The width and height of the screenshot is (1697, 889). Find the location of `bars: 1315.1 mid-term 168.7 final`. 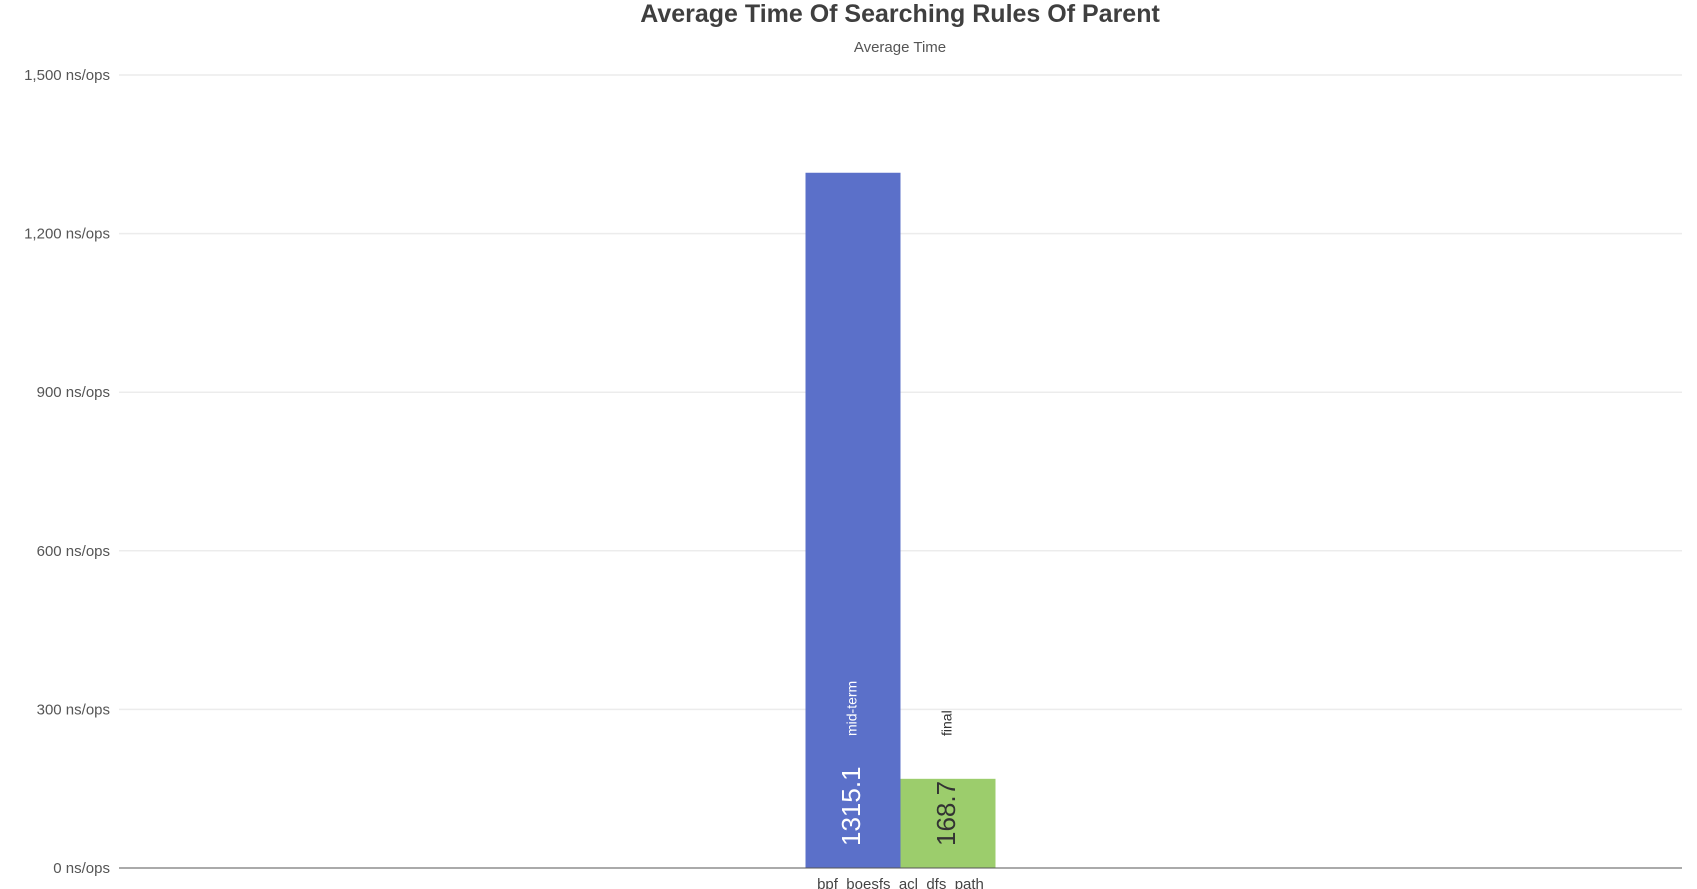

bars: 1315.1 mid-term 168.7 final is located at coordinates (900, 520).